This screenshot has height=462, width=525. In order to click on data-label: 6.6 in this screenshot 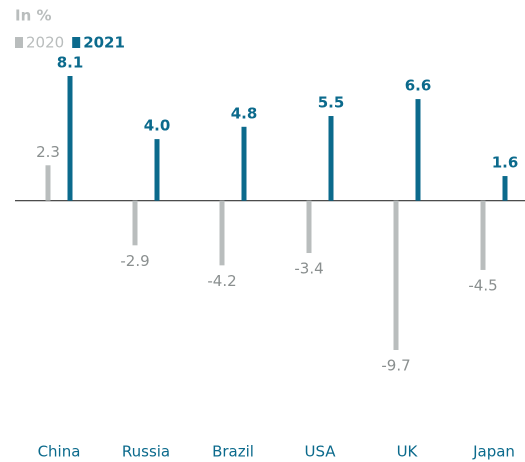, I will do `click(418, 86)`.